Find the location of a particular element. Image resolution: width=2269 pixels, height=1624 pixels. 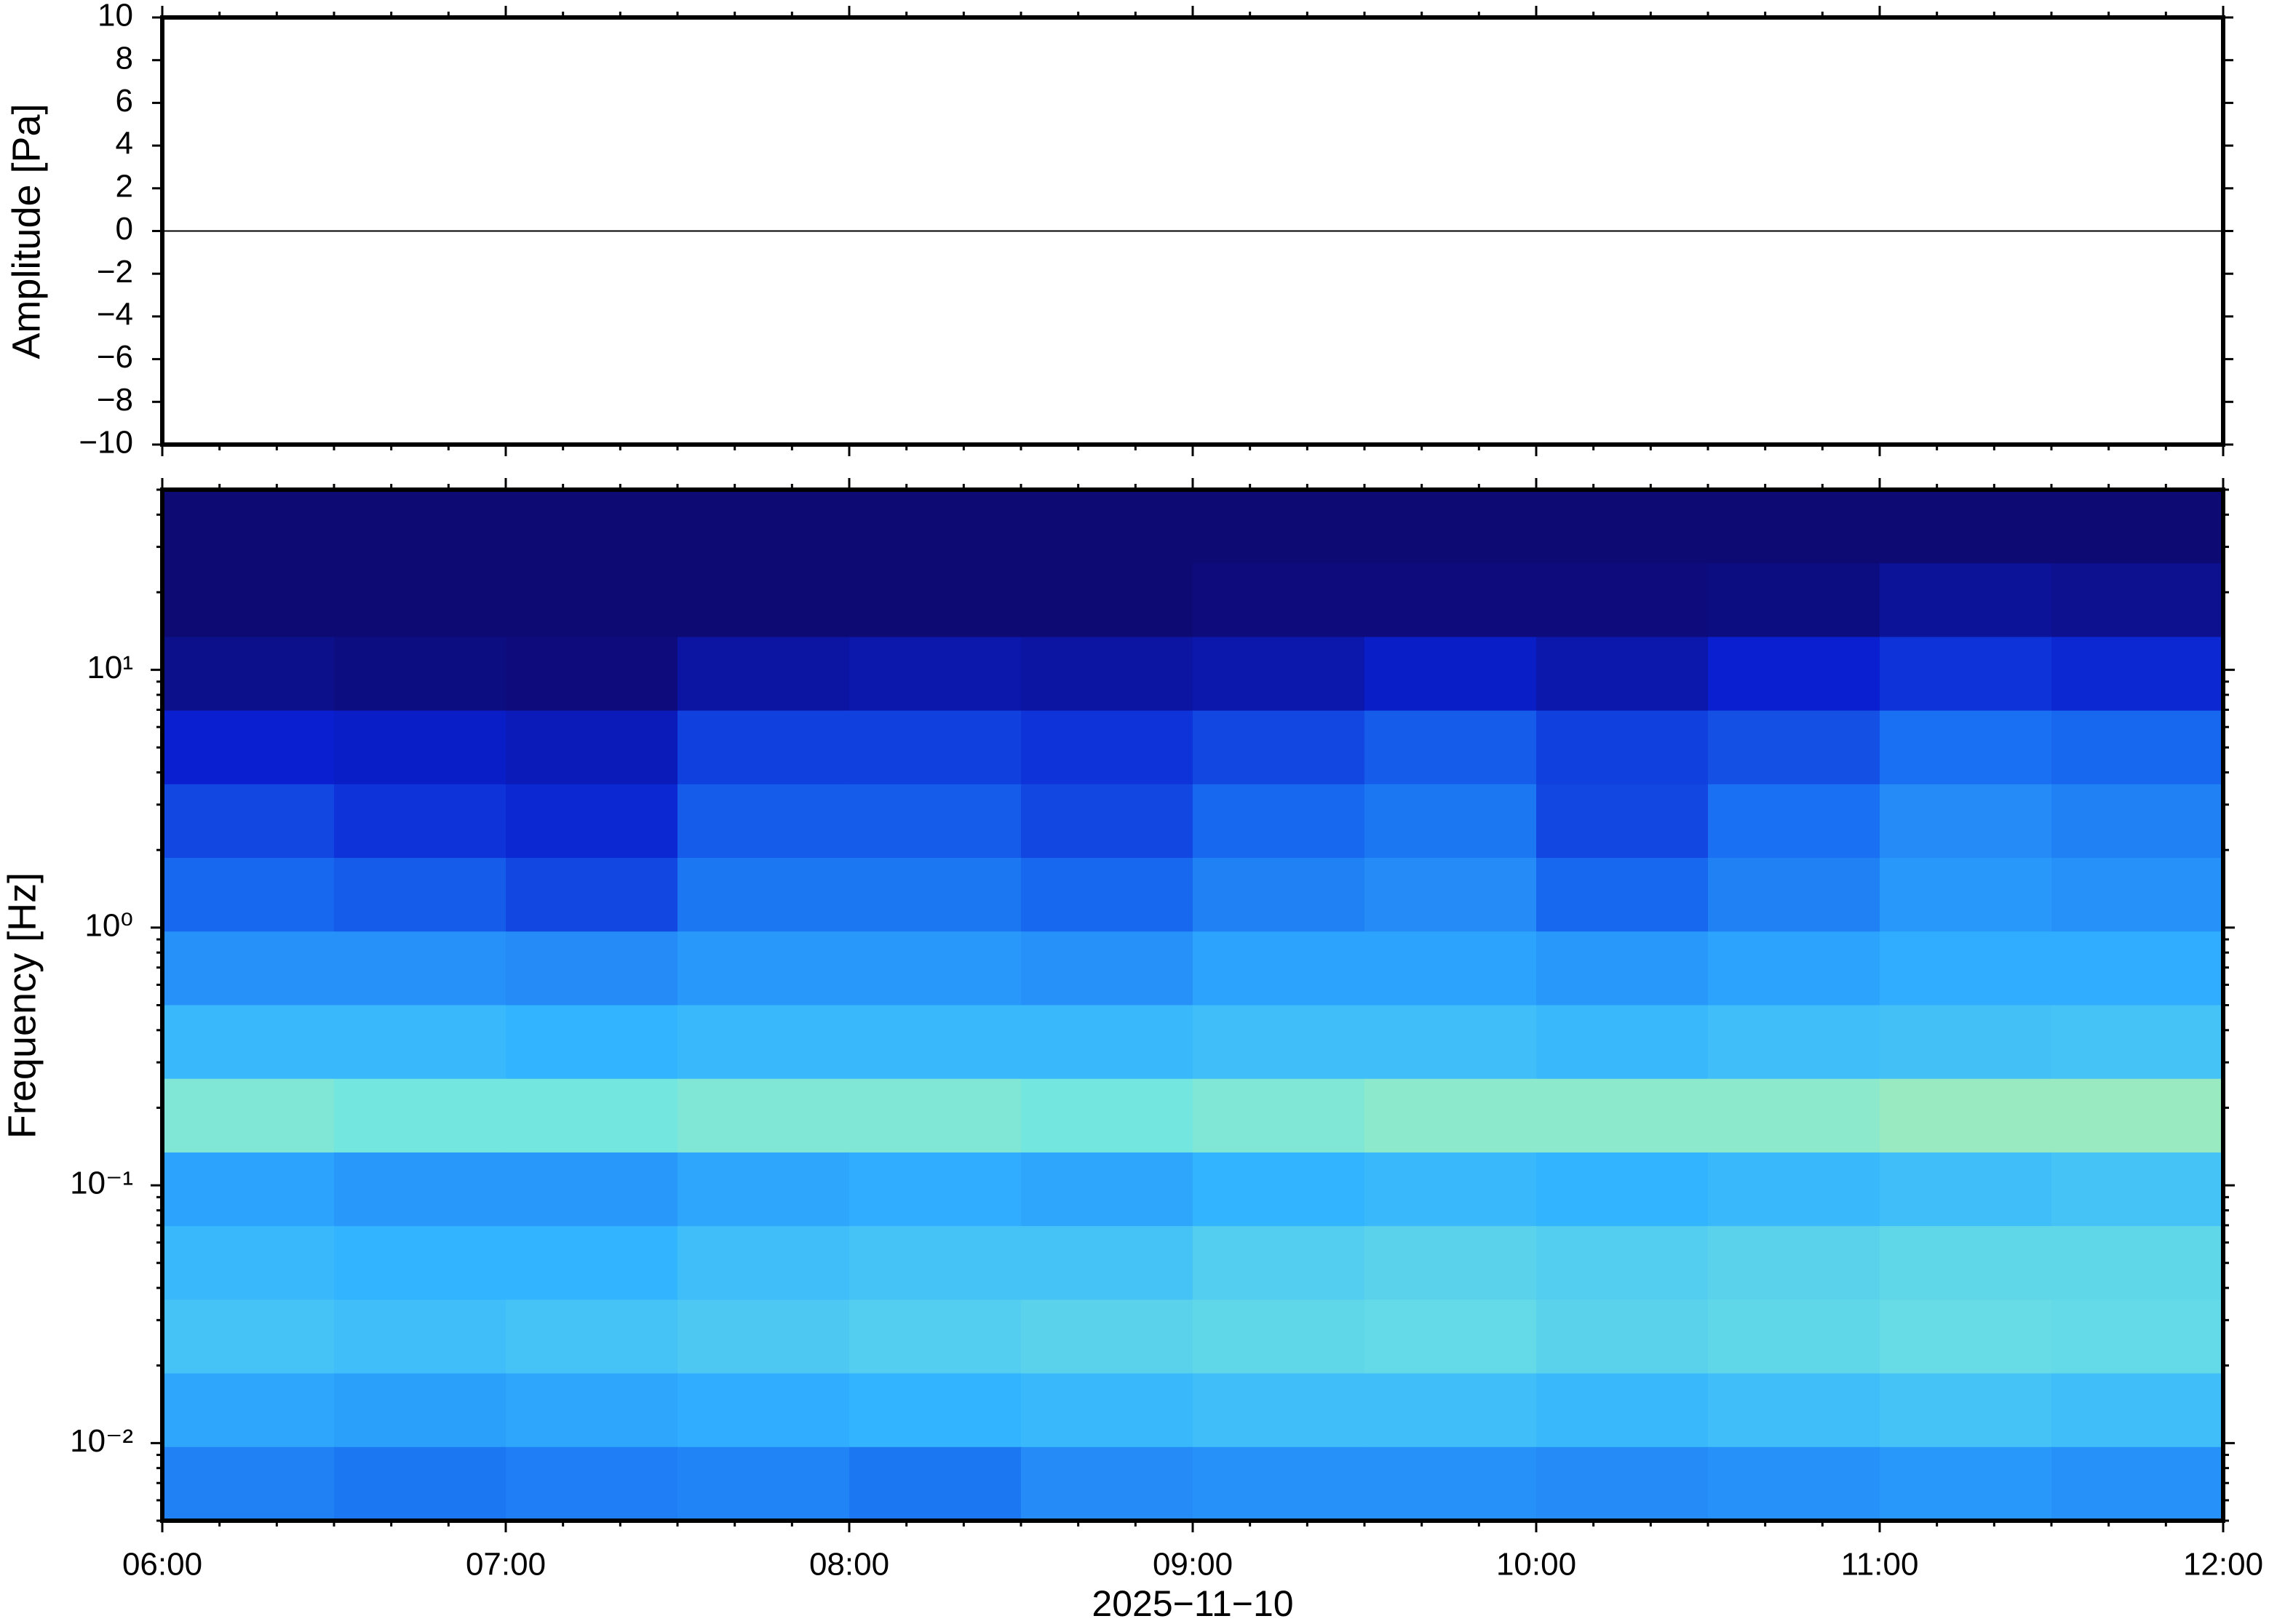

y-axis-label: Amplitude [Pa] is located at coordinates (26, 231).